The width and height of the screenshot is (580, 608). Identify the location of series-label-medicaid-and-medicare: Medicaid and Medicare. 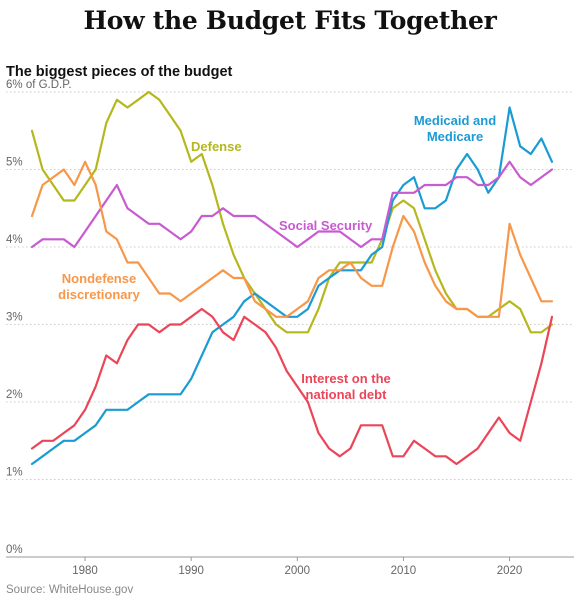
(455, 128).